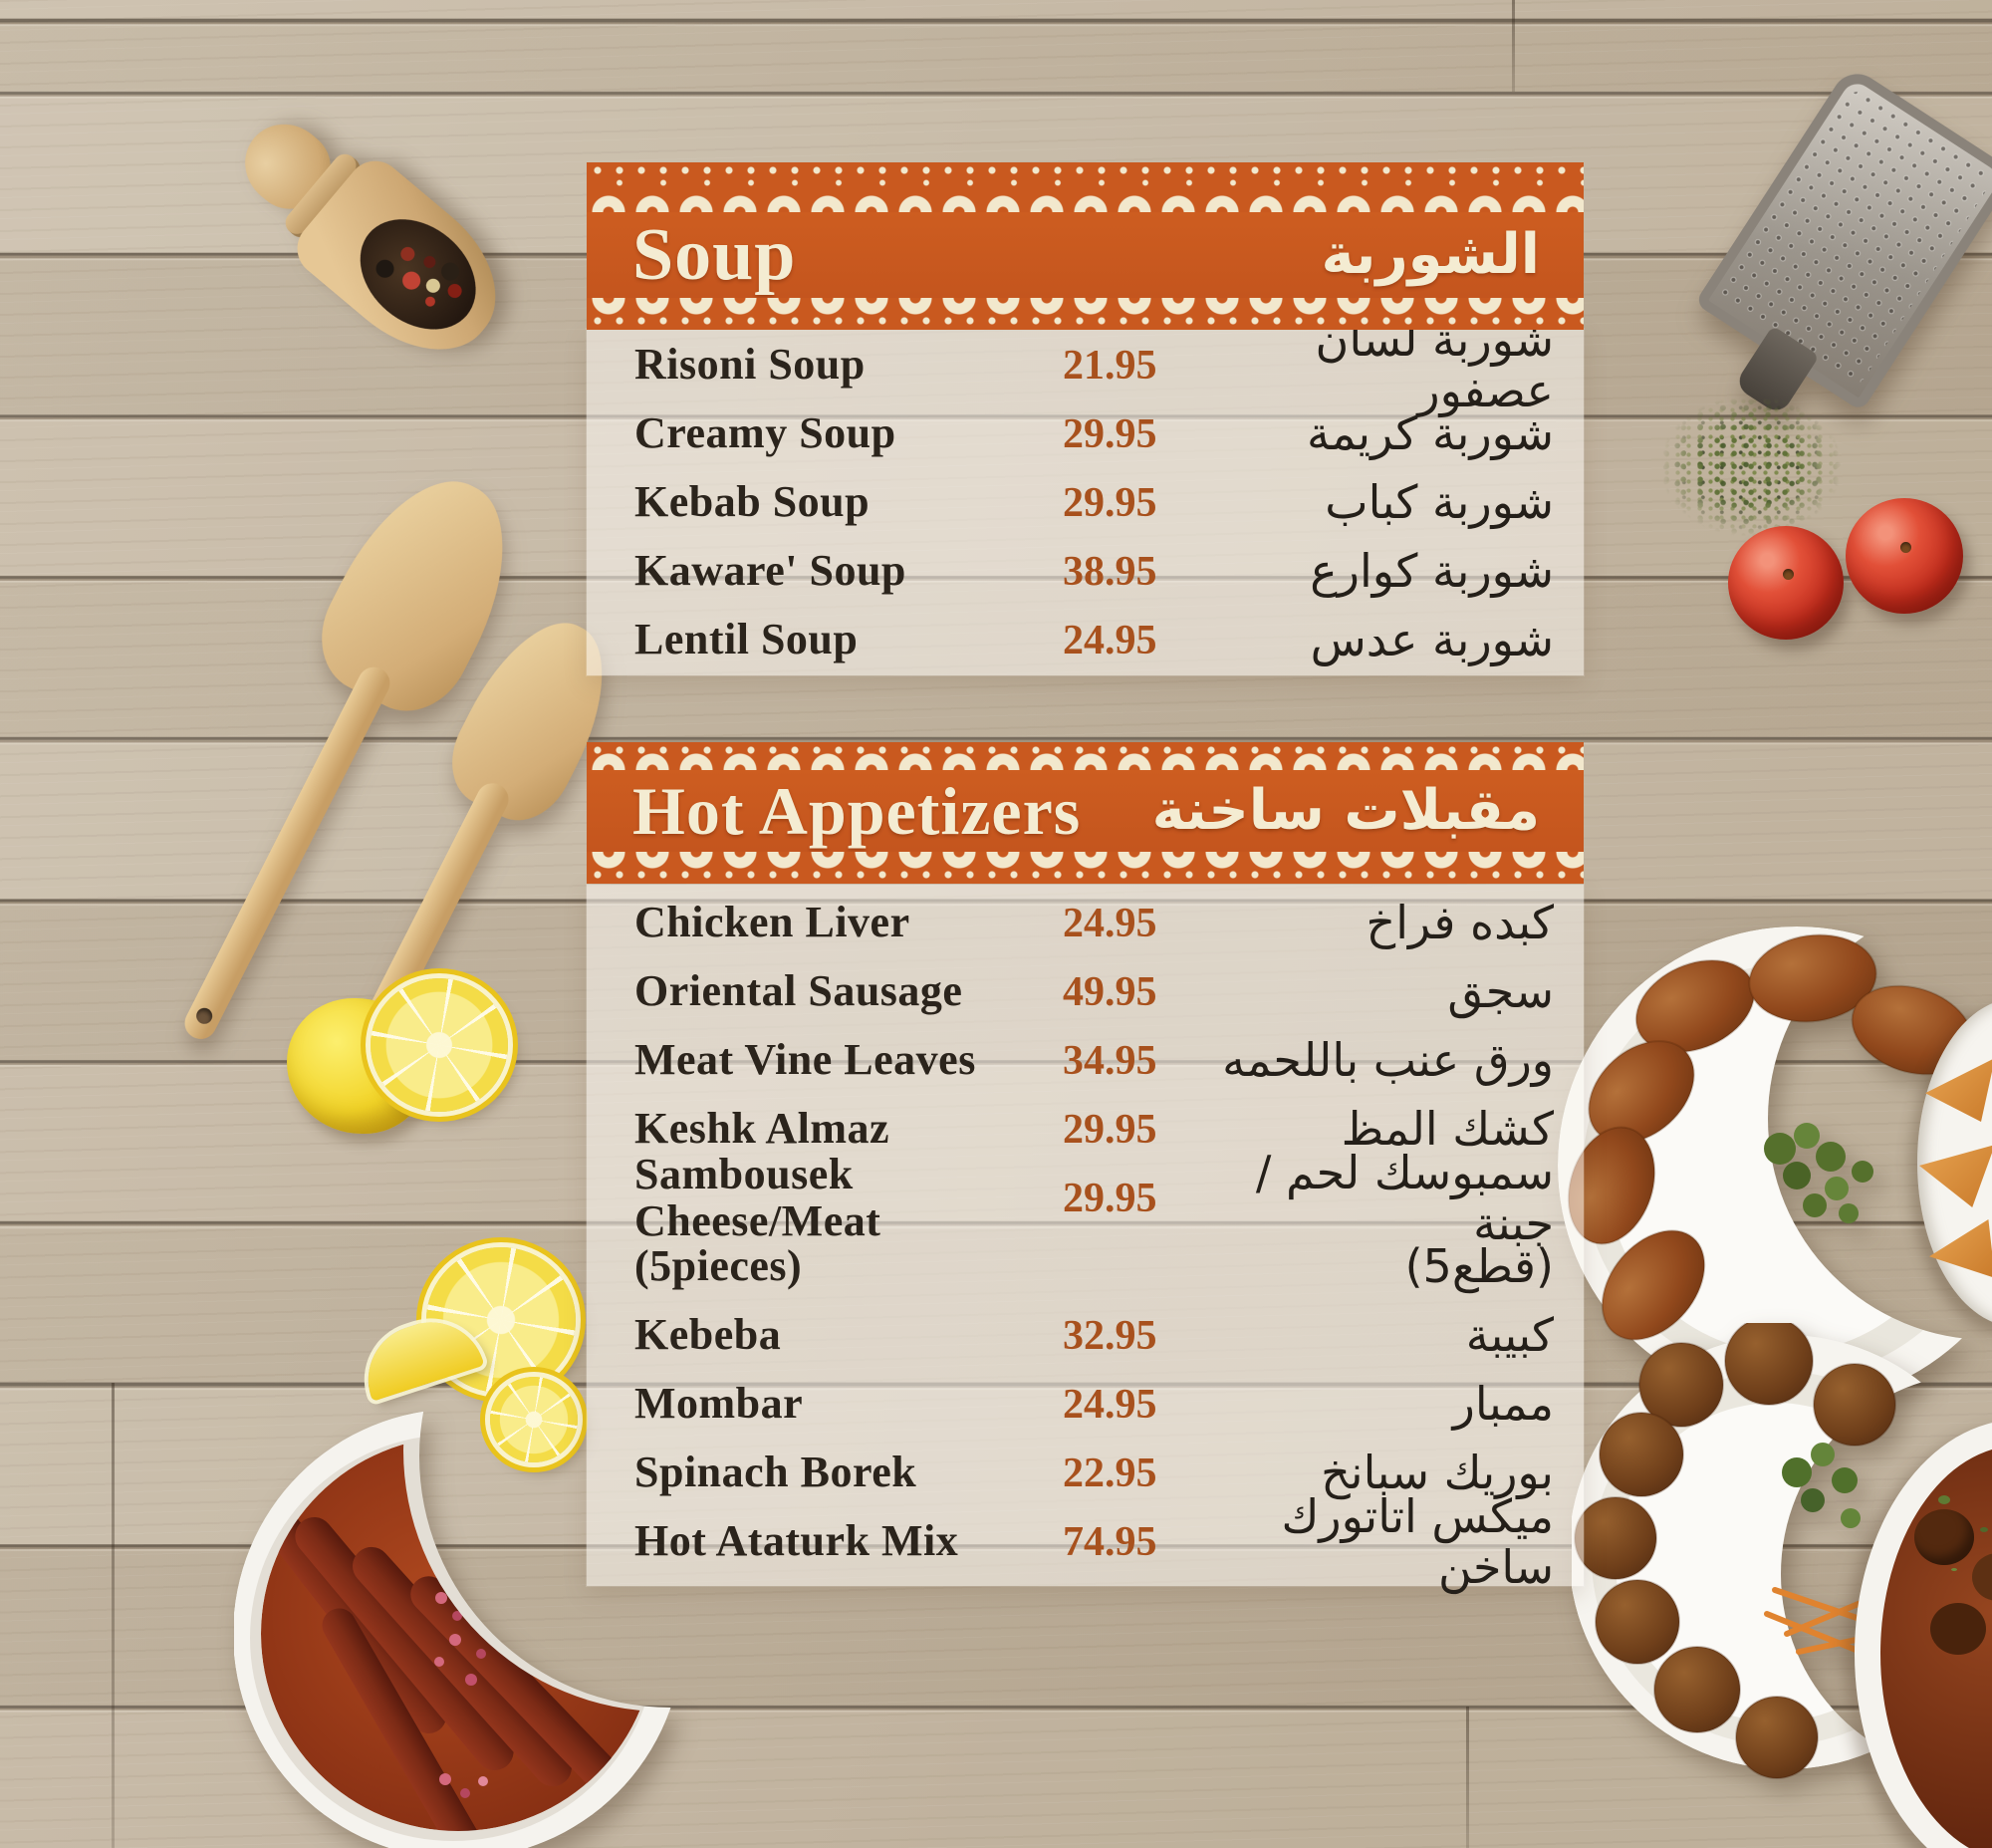  What do you see at coordinates (1448, 1130) in the screenshot?
I see `item-name-ar: كشك المظ` at bounding box center [1448, 1130].